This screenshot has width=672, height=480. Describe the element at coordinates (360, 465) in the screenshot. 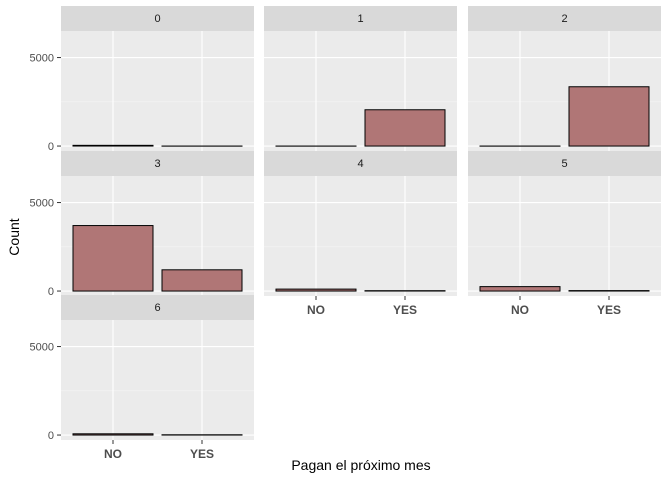

I see `x-axis-title: Pagan el próximo mes` at that location.